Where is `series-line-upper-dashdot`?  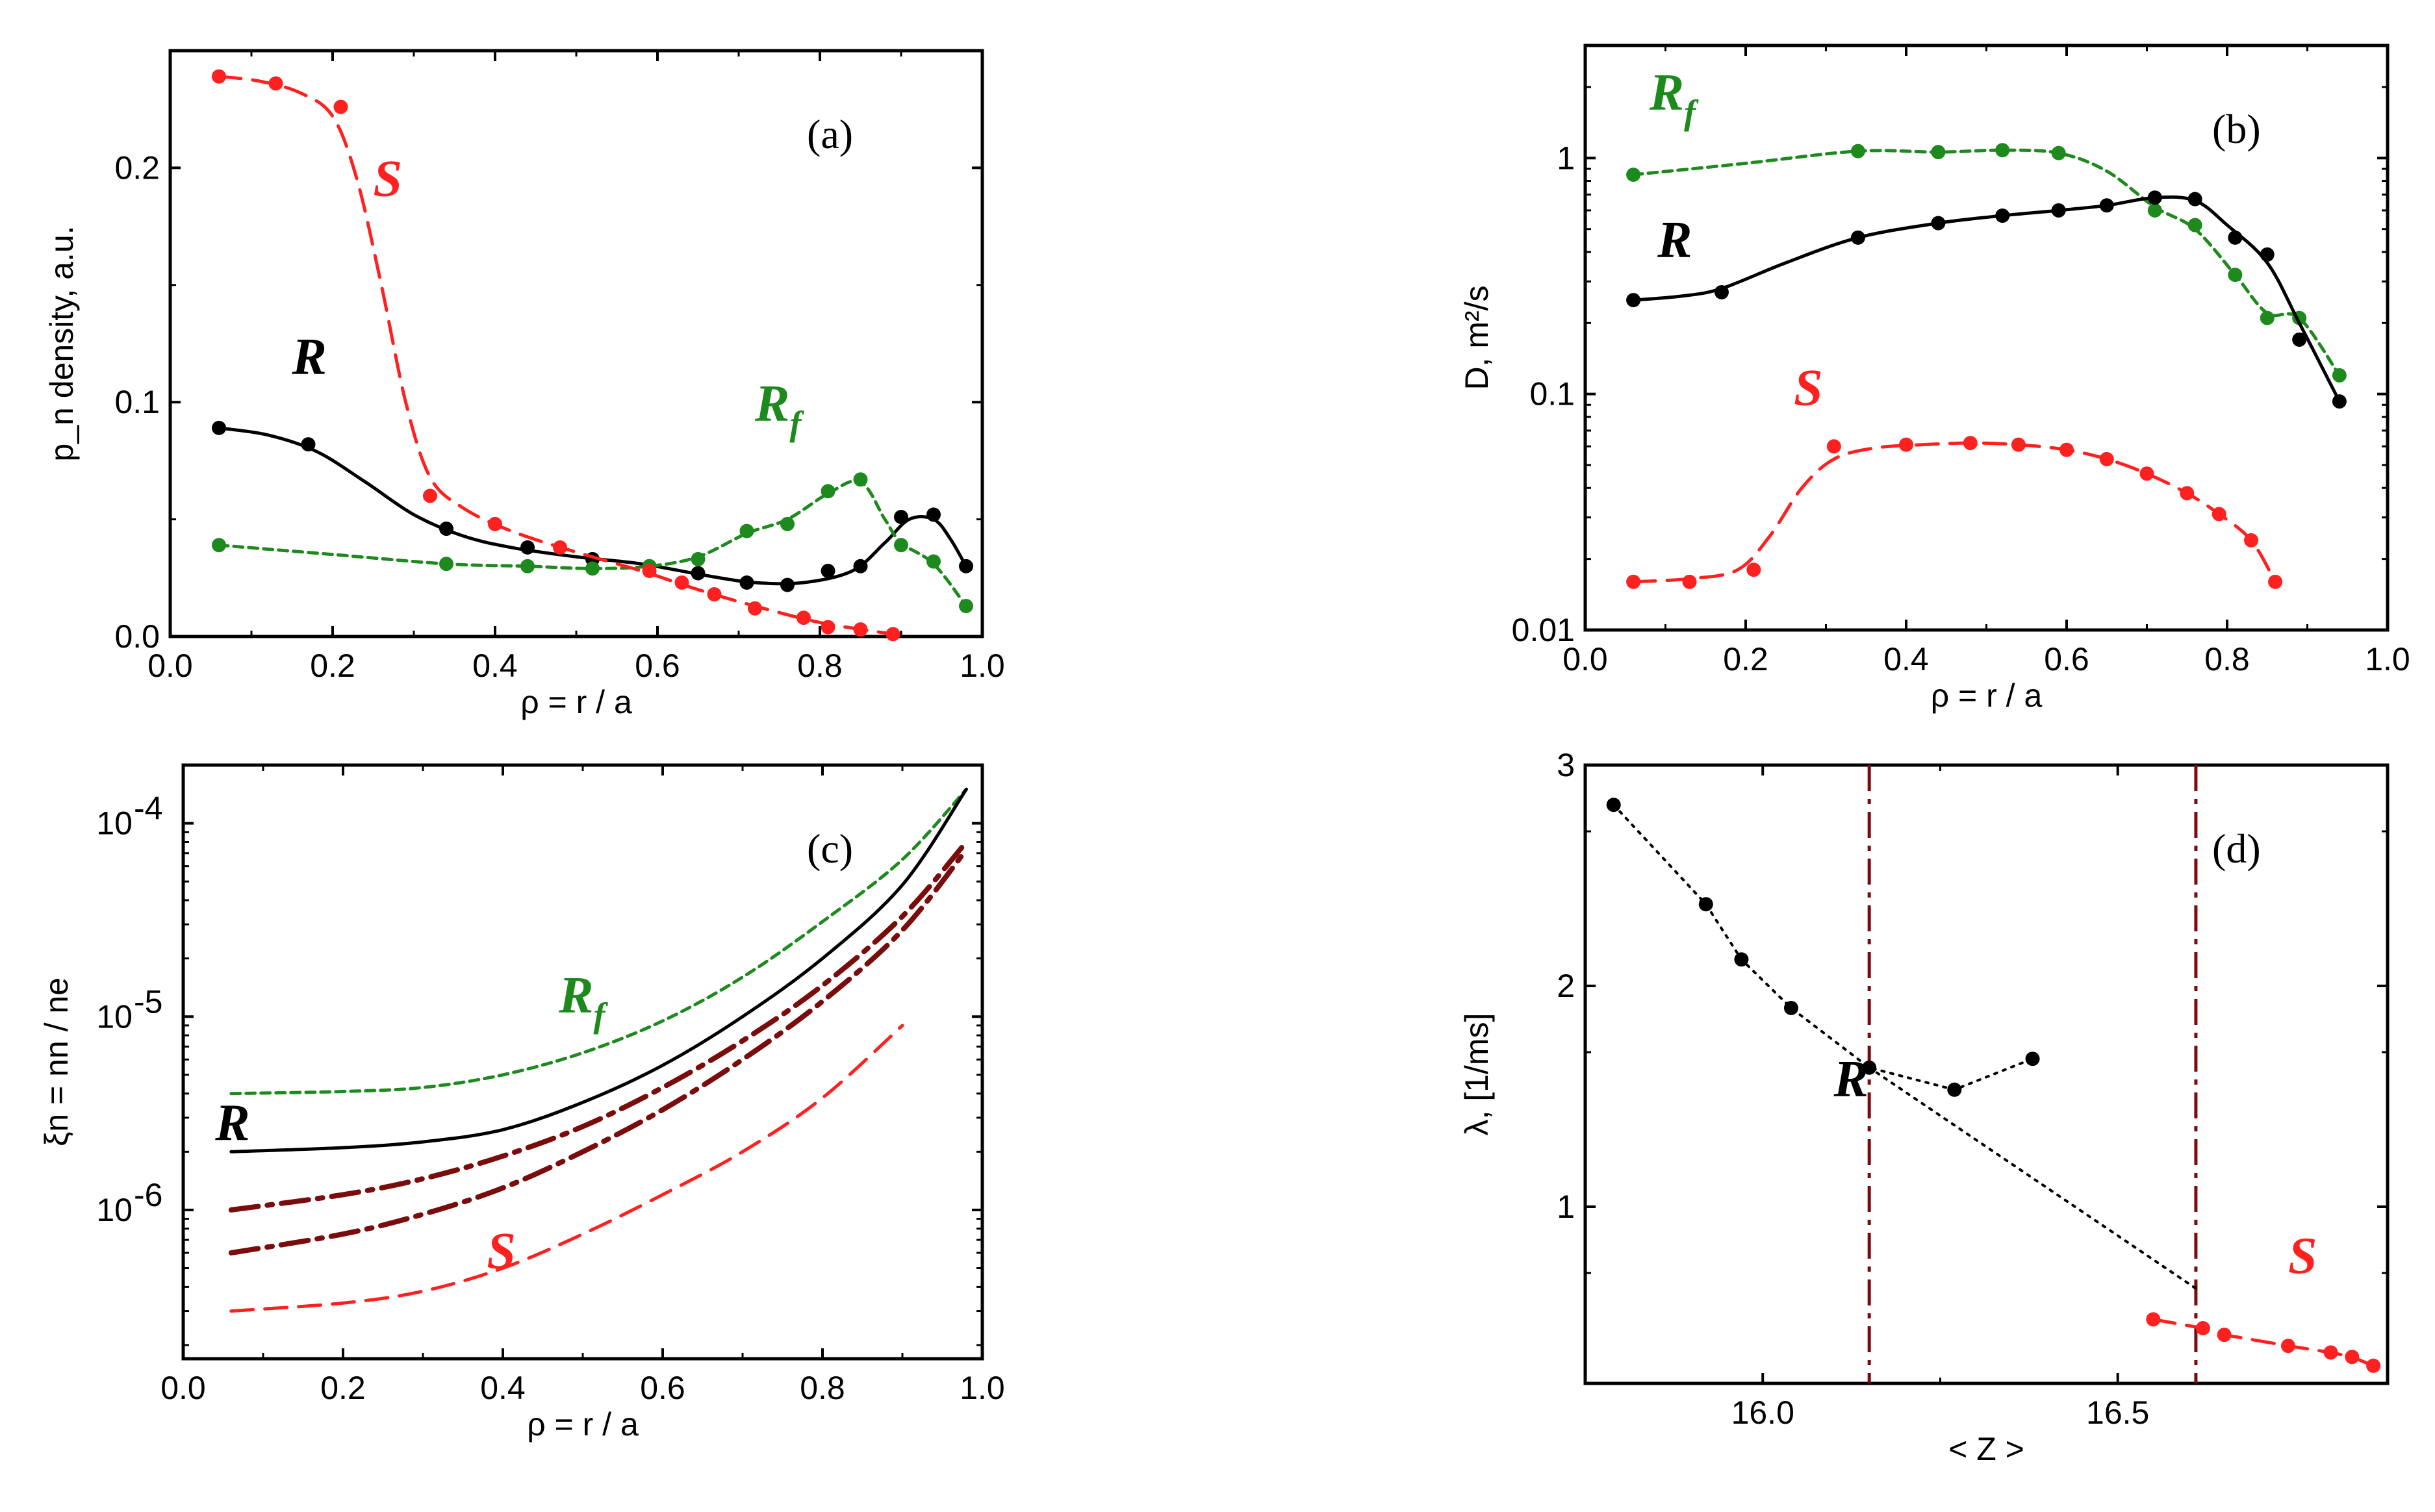
series-line-upper-dashdot is located at coordinates (598, 1026).